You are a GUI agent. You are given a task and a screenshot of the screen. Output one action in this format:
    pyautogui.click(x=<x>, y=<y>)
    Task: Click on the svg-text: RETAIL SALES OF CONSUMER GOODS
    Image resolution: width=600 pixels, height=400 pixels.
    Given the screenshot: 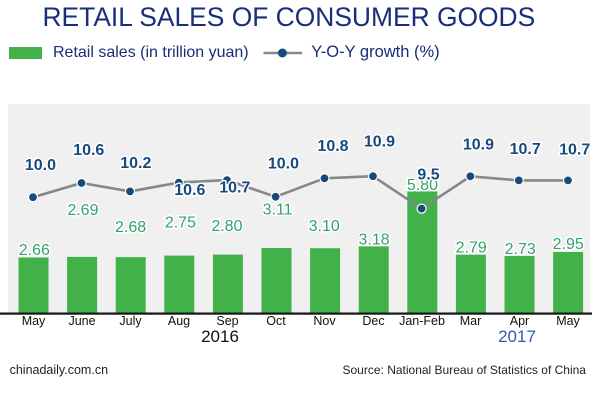 What is the action you would take?
    pyautogui.click(x=289, y=17)
    